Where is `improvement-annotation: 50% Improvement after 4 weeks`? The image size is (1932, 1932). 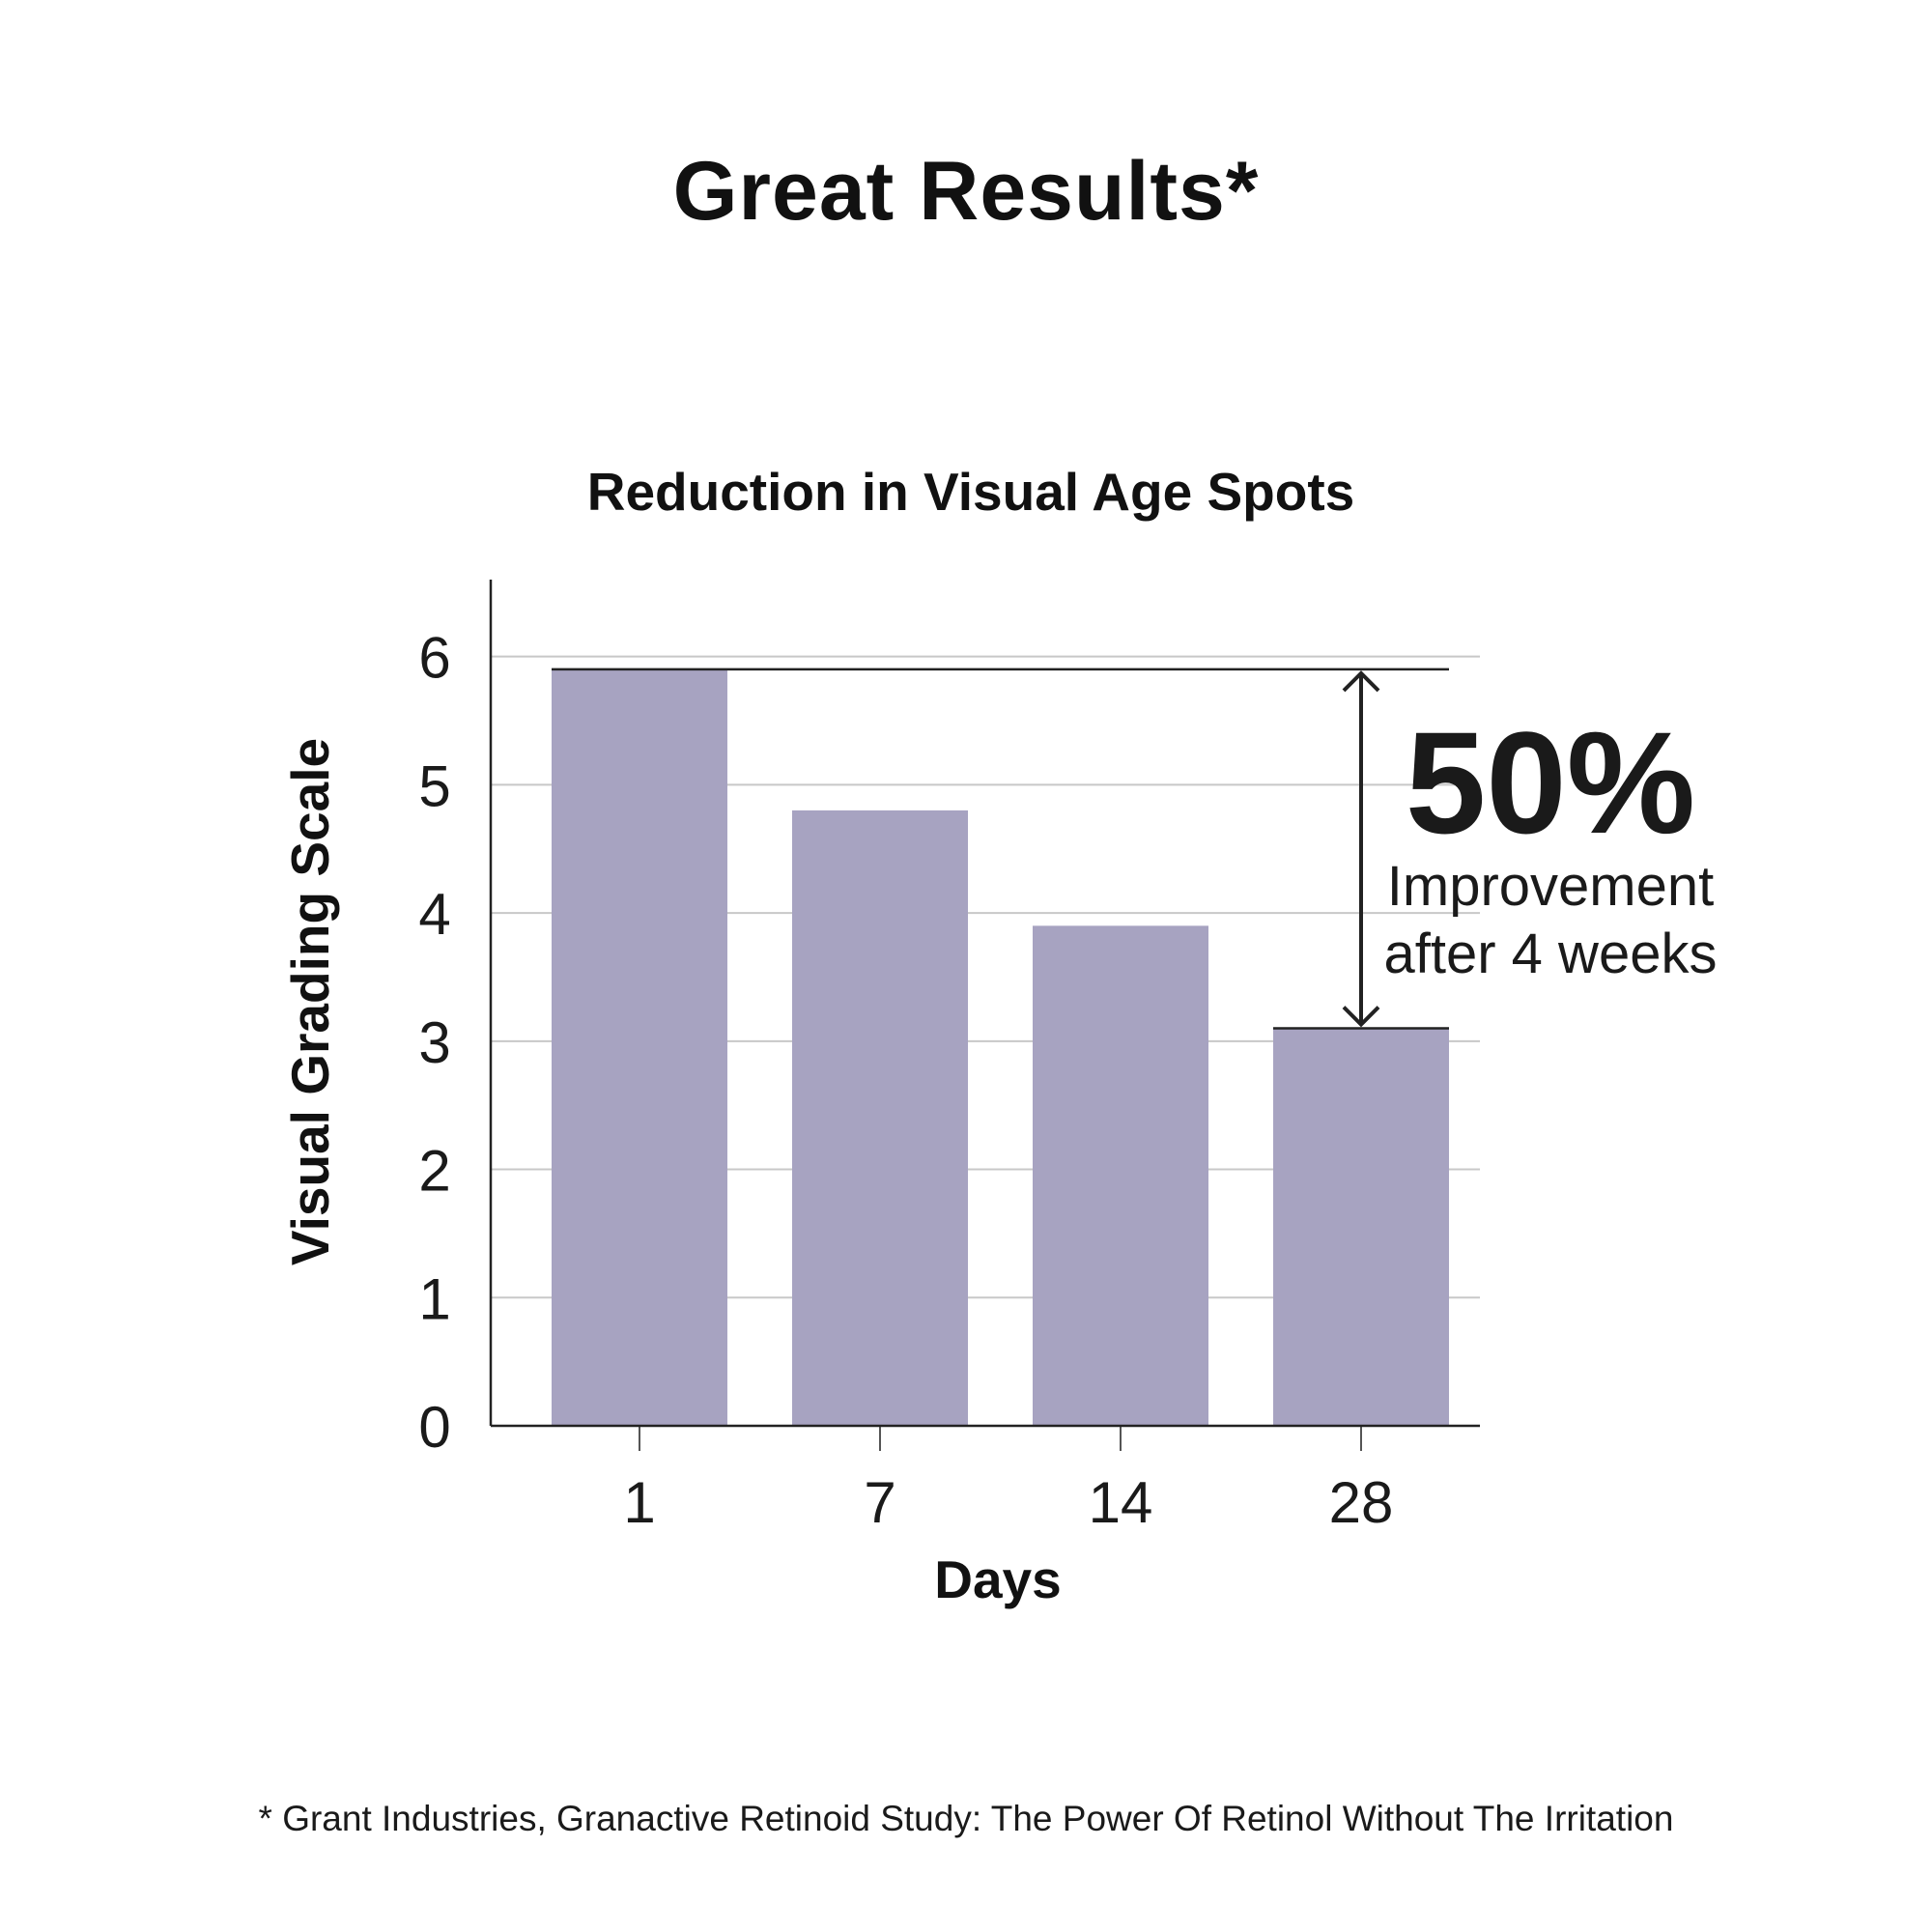
improvement-annotation: 50% Improvement after 4 weeks is located at coordinates (1135, 849).